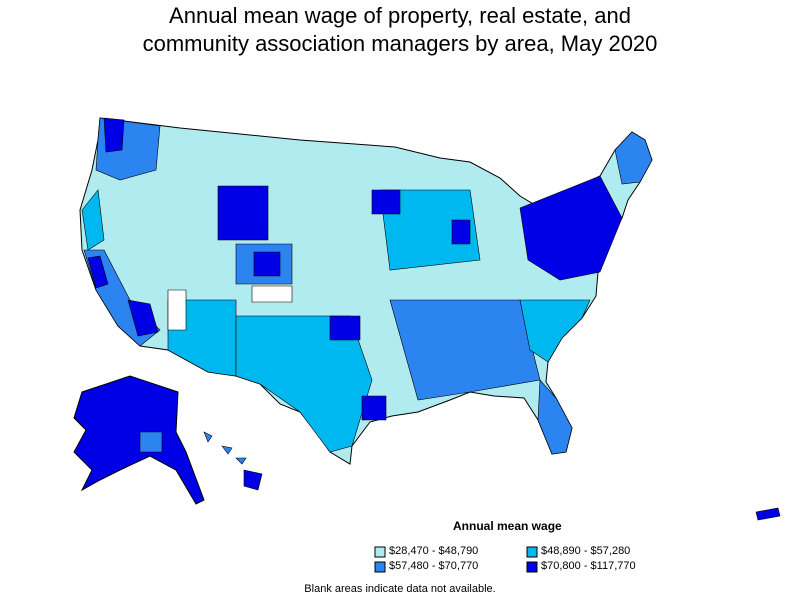 The height and width of the screenshot is (600, 800). What do you see at coordinates (586, 551) in the screenshot?
I see `legend-label-2: $48,890 - $57,280` at bounding box center [586, 551].